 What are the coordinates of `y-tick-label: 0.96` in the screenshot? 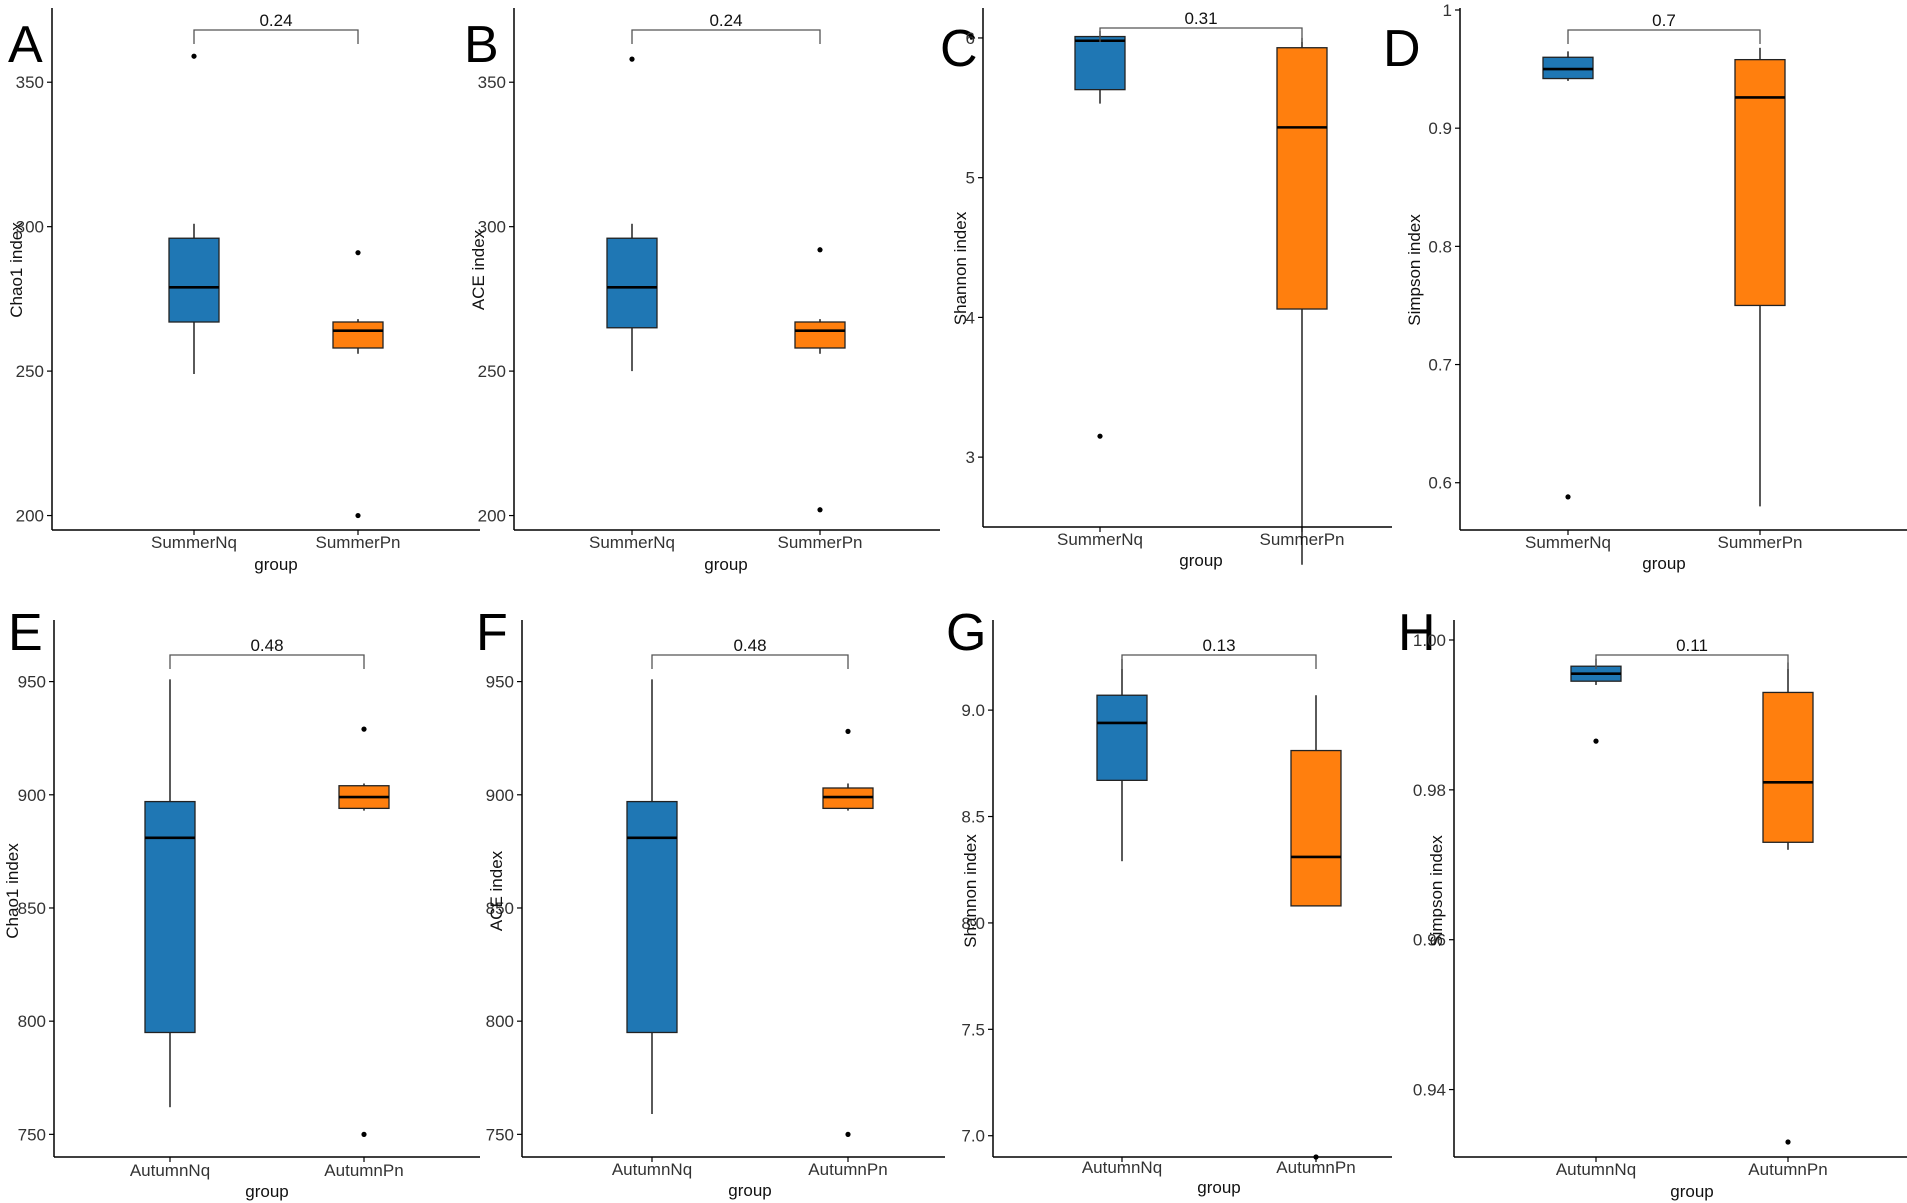 It's located at (1429, 940).